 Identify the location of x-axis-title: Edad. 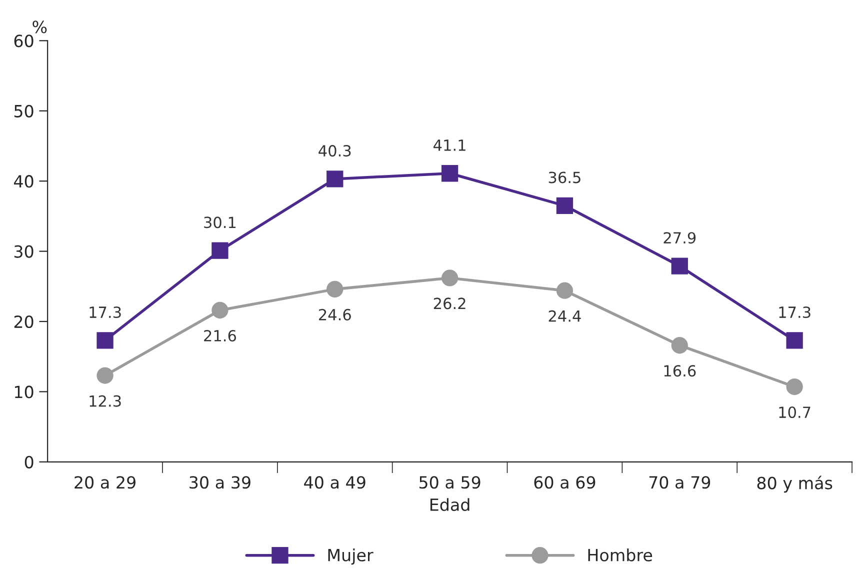
(450, 505).